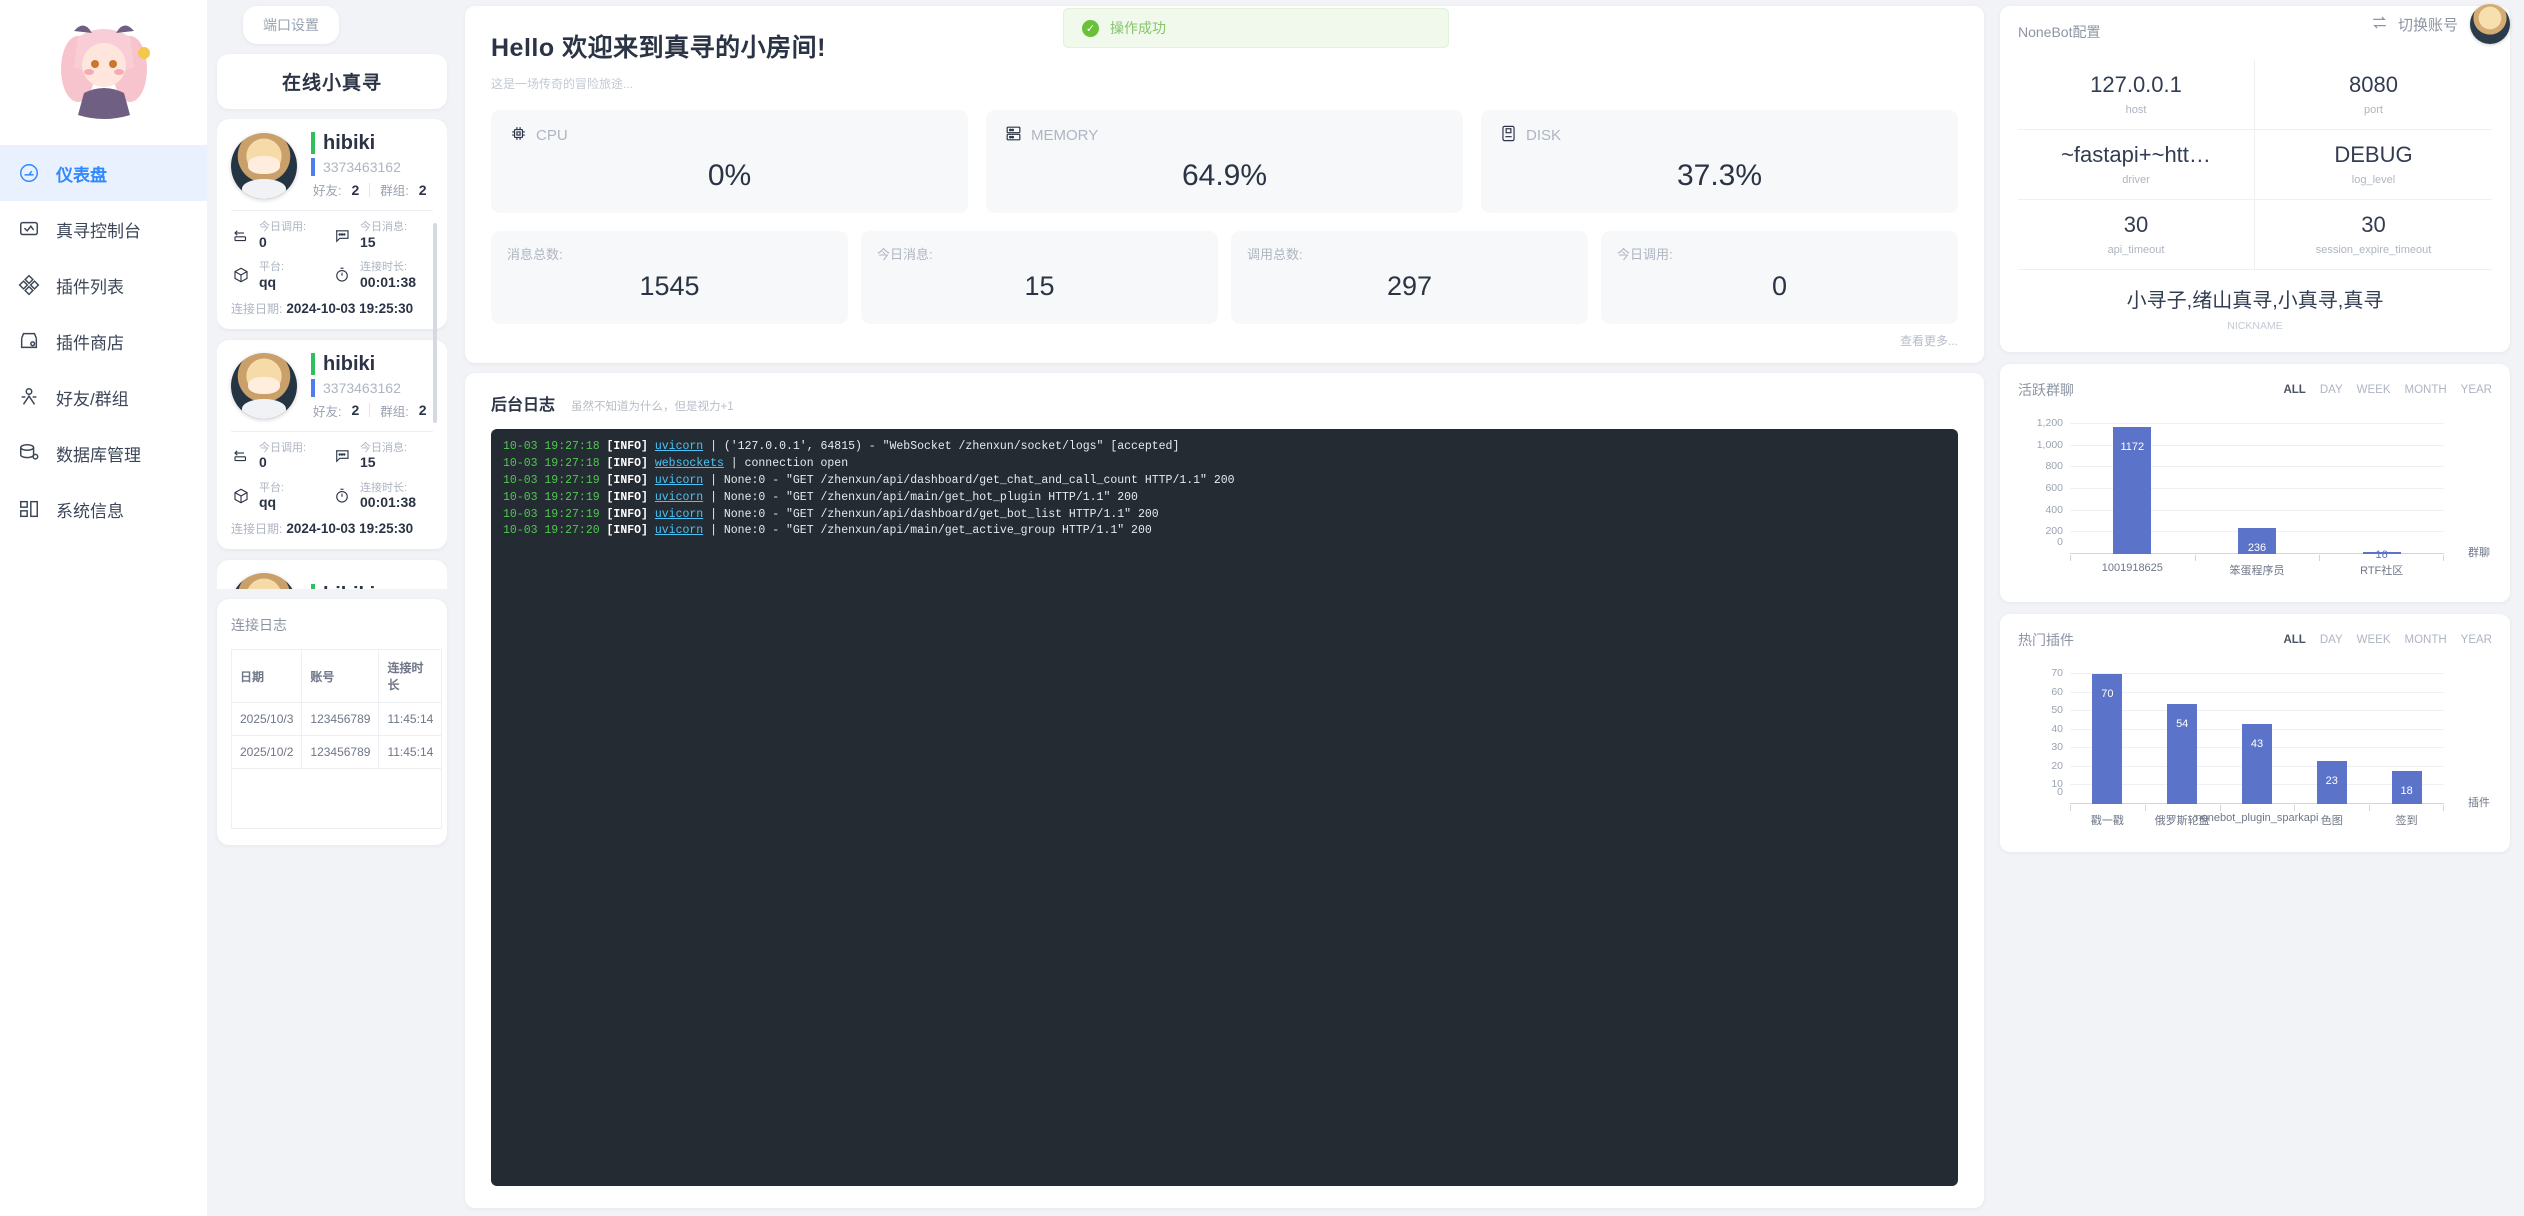  Describe the element at coordinates (394, 191) in the screenshot. I see `groups-label: 群组:` at that location.